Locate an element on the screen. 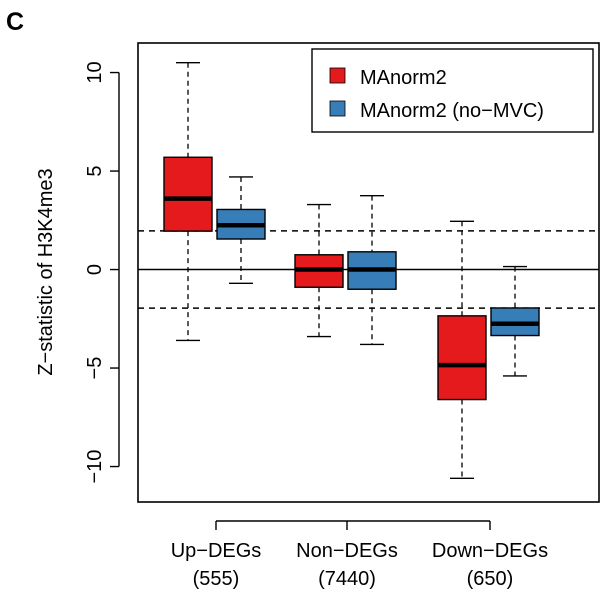  x-tick-label-line1: Up−DEGs is located at coordinates (216, 551).